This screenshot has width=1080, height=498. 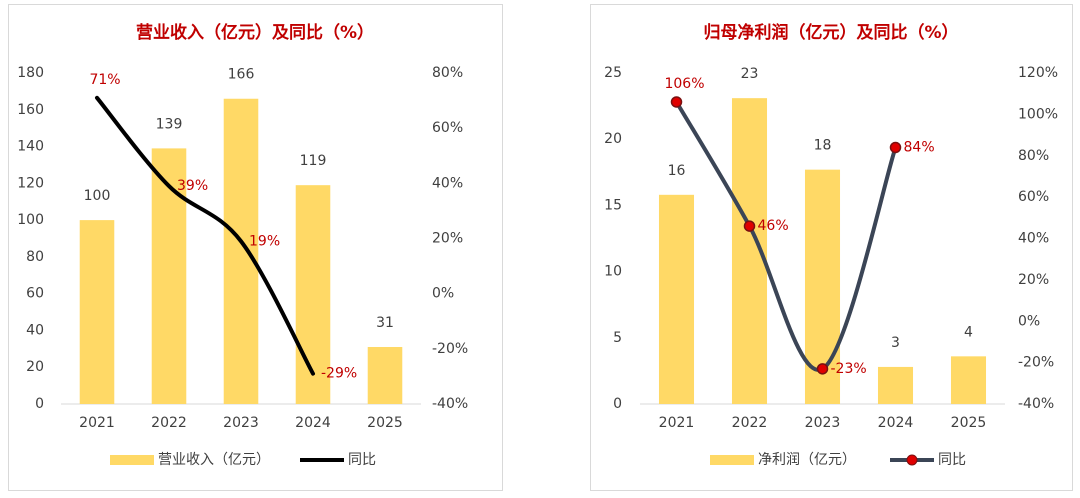 I want to click on legend-label: 净利润（亿元）, so click(x=807, y=460).